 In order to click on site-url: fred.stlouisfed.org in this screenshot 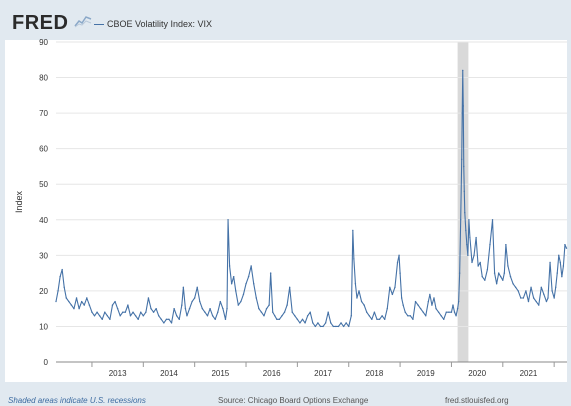, I will do `click(477, 400)`.